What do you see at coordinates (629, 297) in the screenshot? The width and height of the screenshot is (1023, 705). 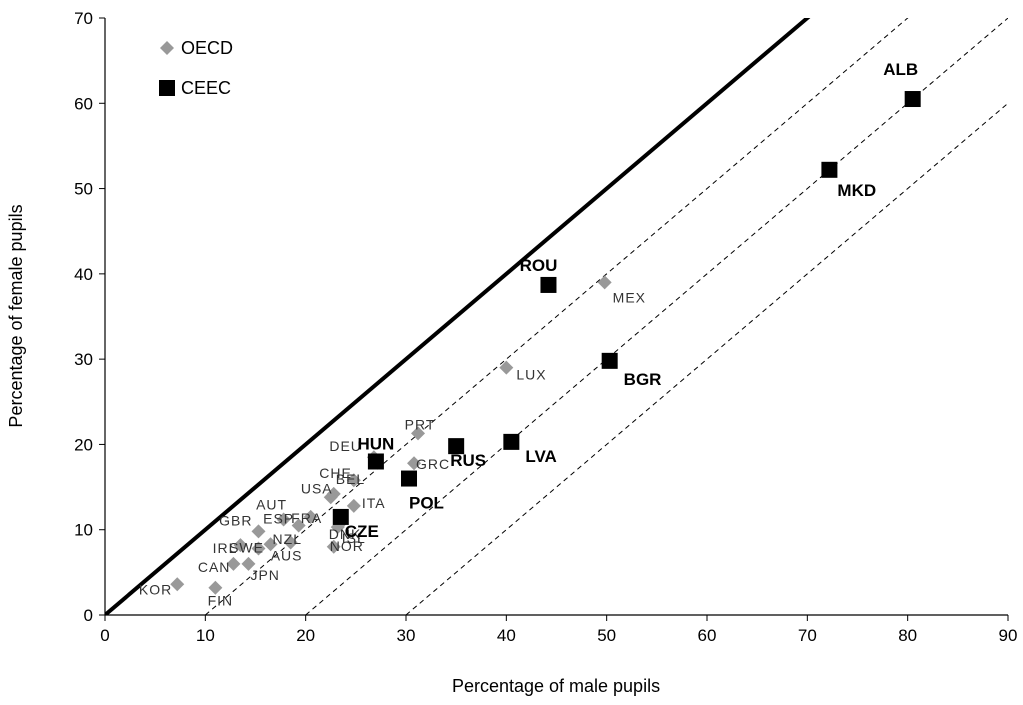 I see `point-label-mex: MEX` at bounding box center [629, 297].